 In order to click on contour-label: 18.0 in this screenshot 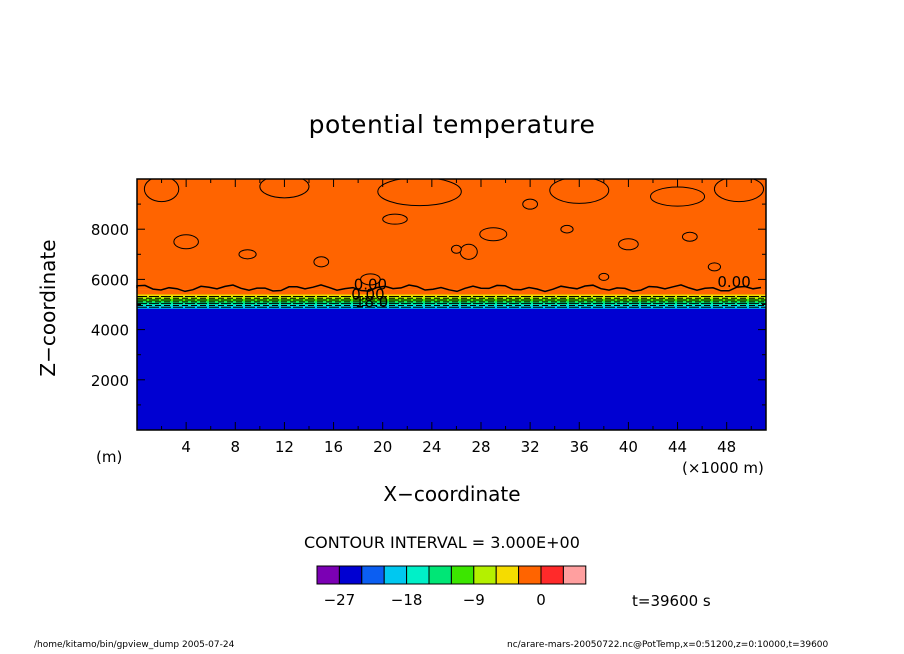, I will do `click(371, 302)`.